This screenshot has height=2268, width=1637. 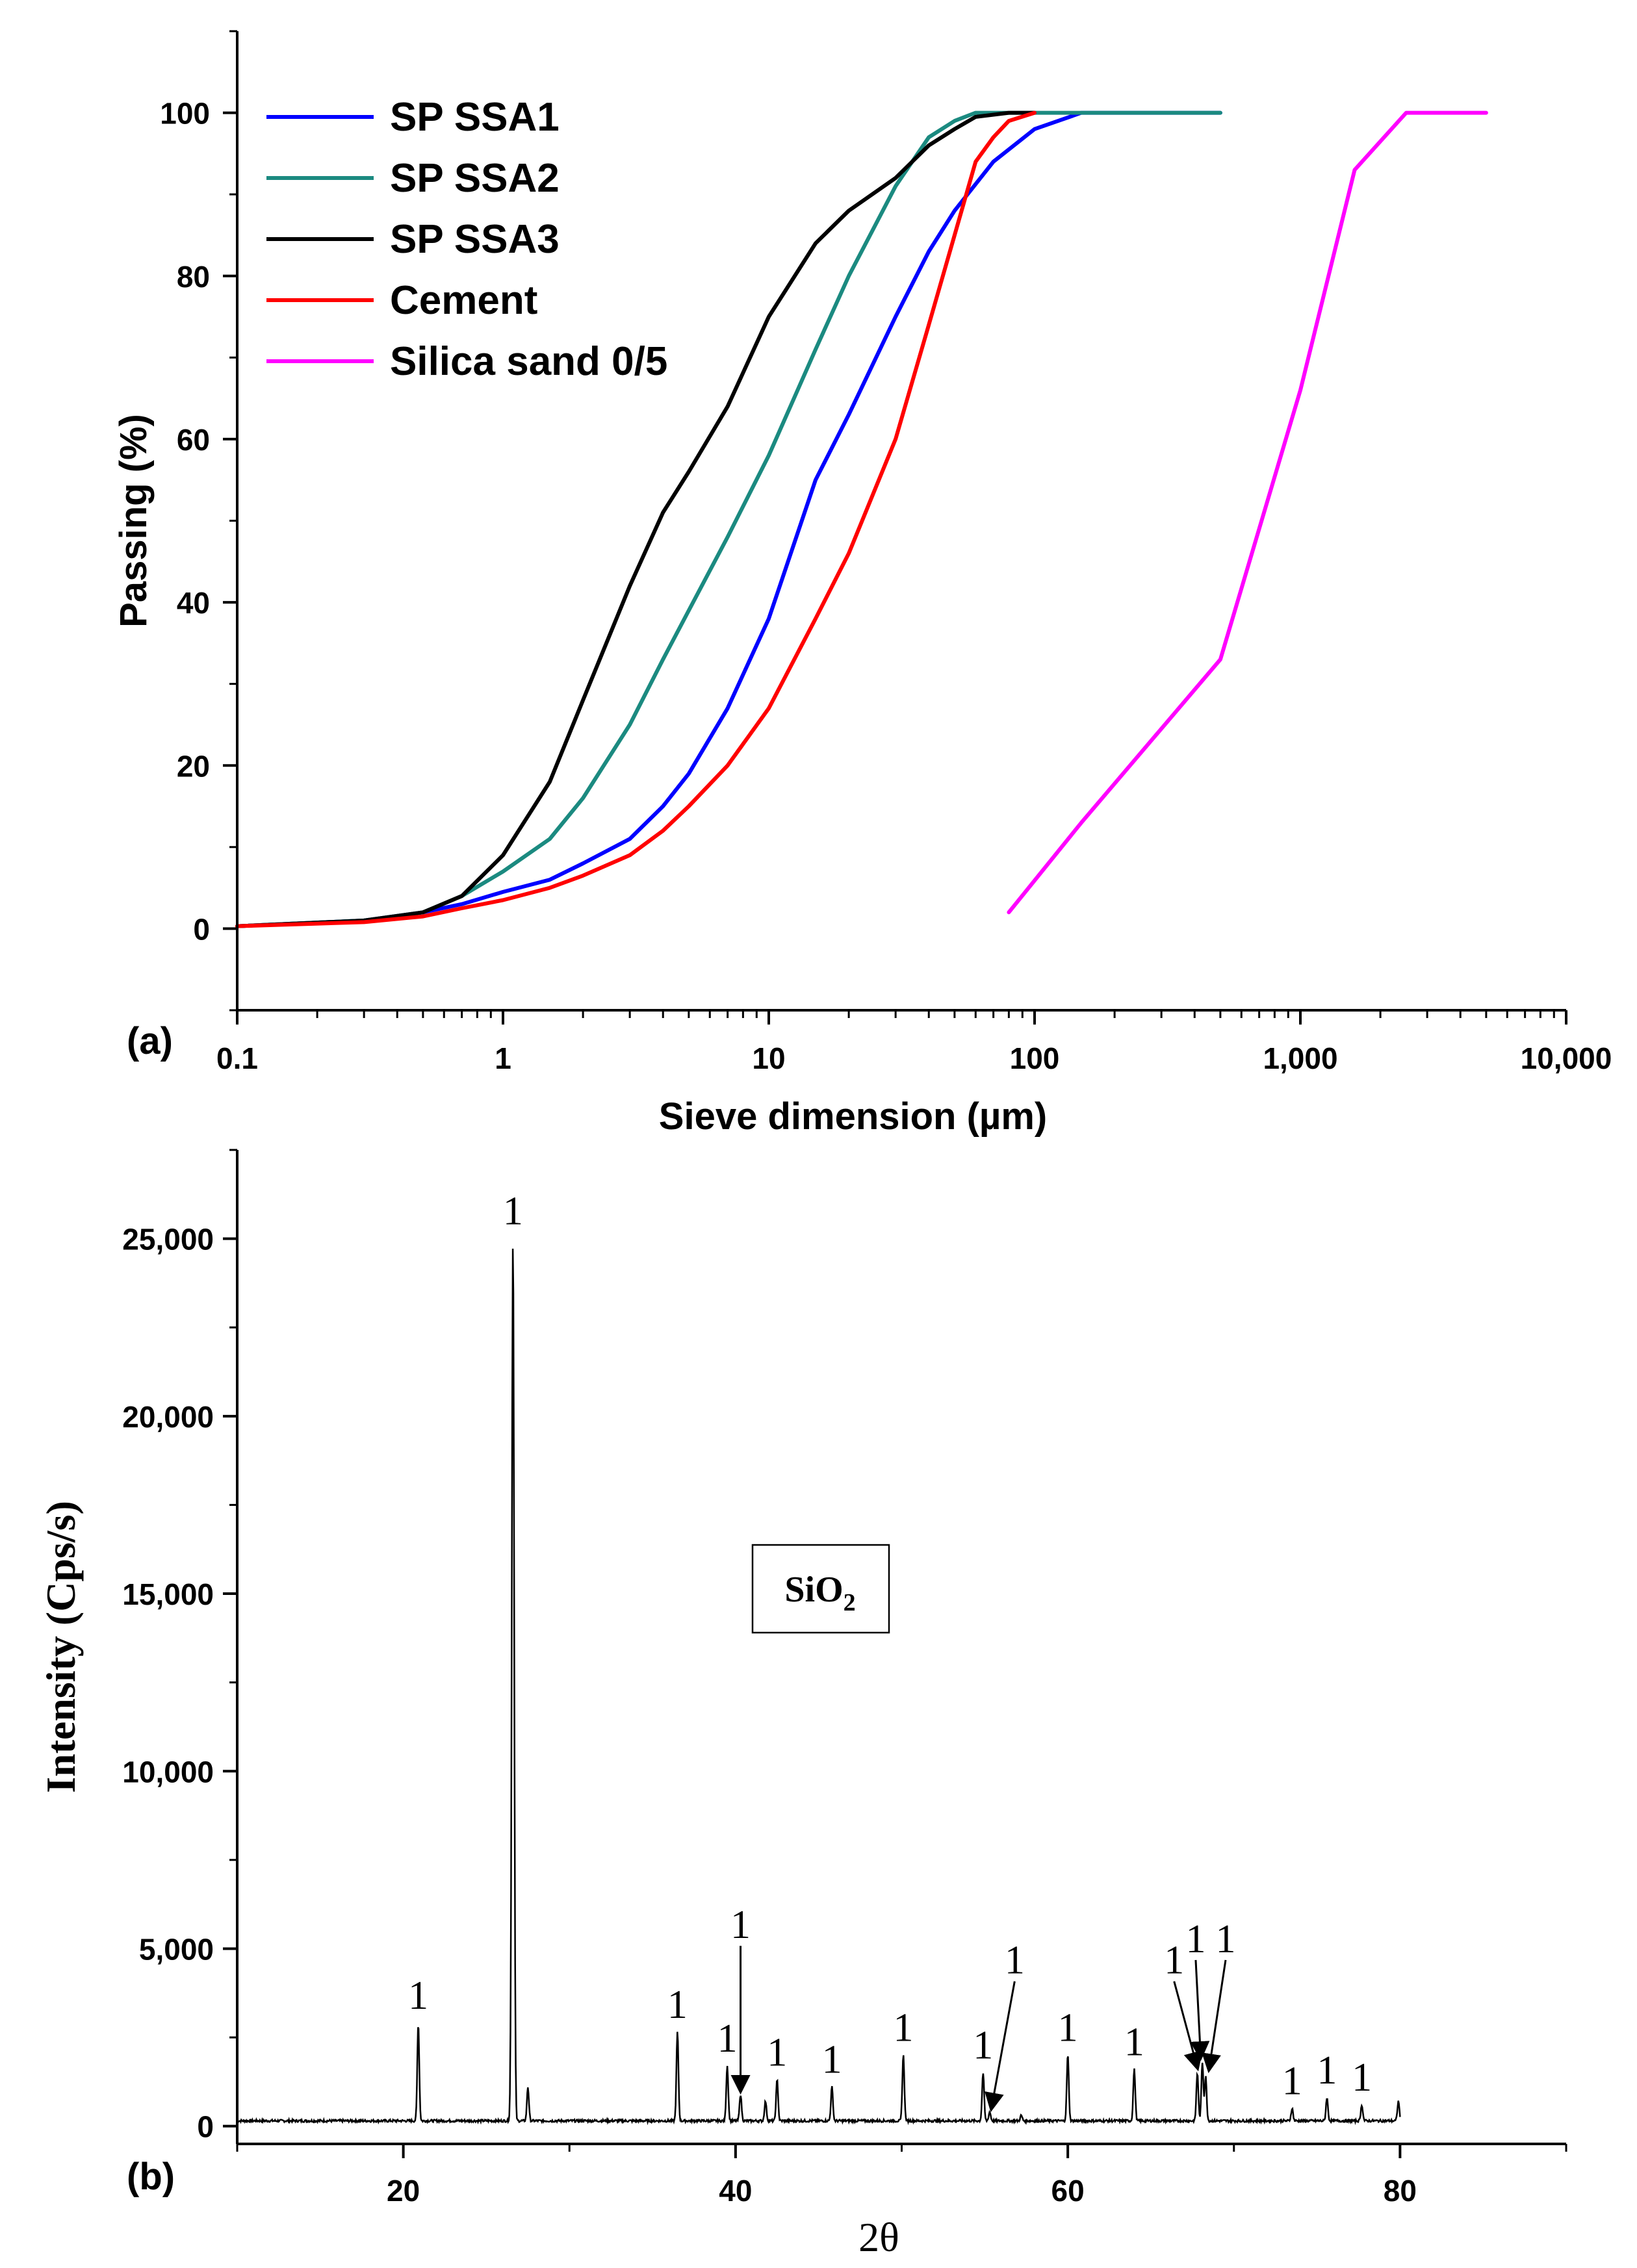 I want to click on panel-b-y-tick-label: 20,000, so click(x=168, y=1417).